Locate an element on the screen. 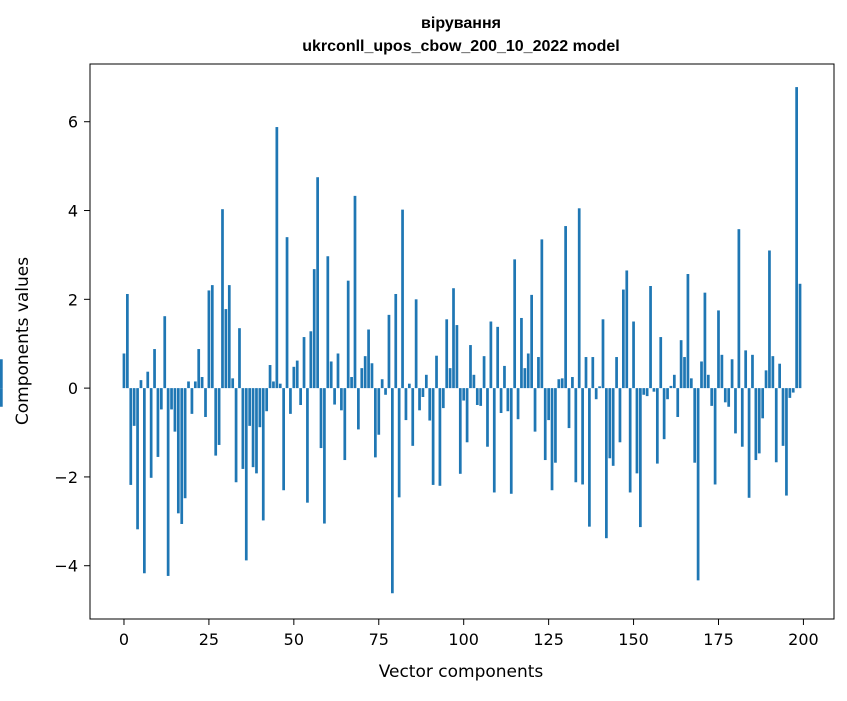 Image resolution: width=847 pixels, height=701 pixels. x-tick-label: 125 is located at coordinates (548, 639).